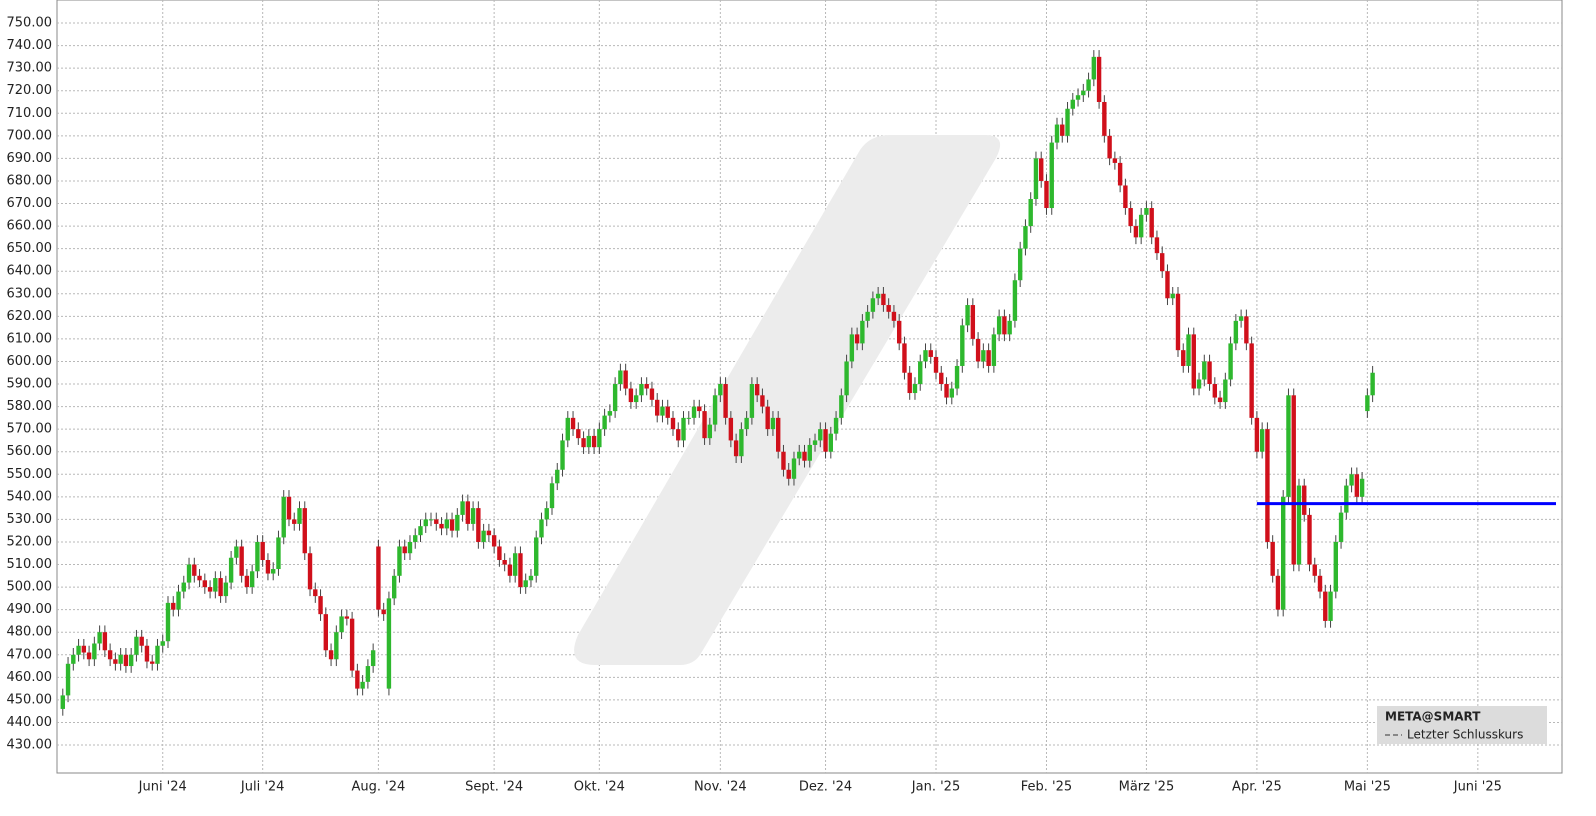 This screenshot has height=816, width=1596. Describe the element at coordinates (30, 587) in the screenshot. I see `y-tick-label: 500.00` at that location.